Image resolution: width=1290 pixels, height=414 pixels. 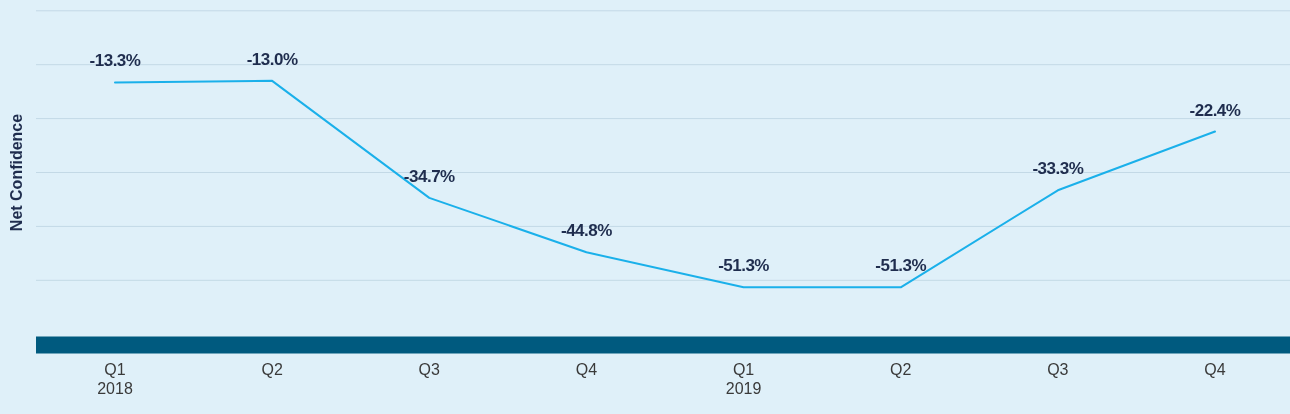 What do you see at coordinates (743, 379) in the screenshot?
I see `x-tick-label: Q1 2019` at bounding box center [743, 379].